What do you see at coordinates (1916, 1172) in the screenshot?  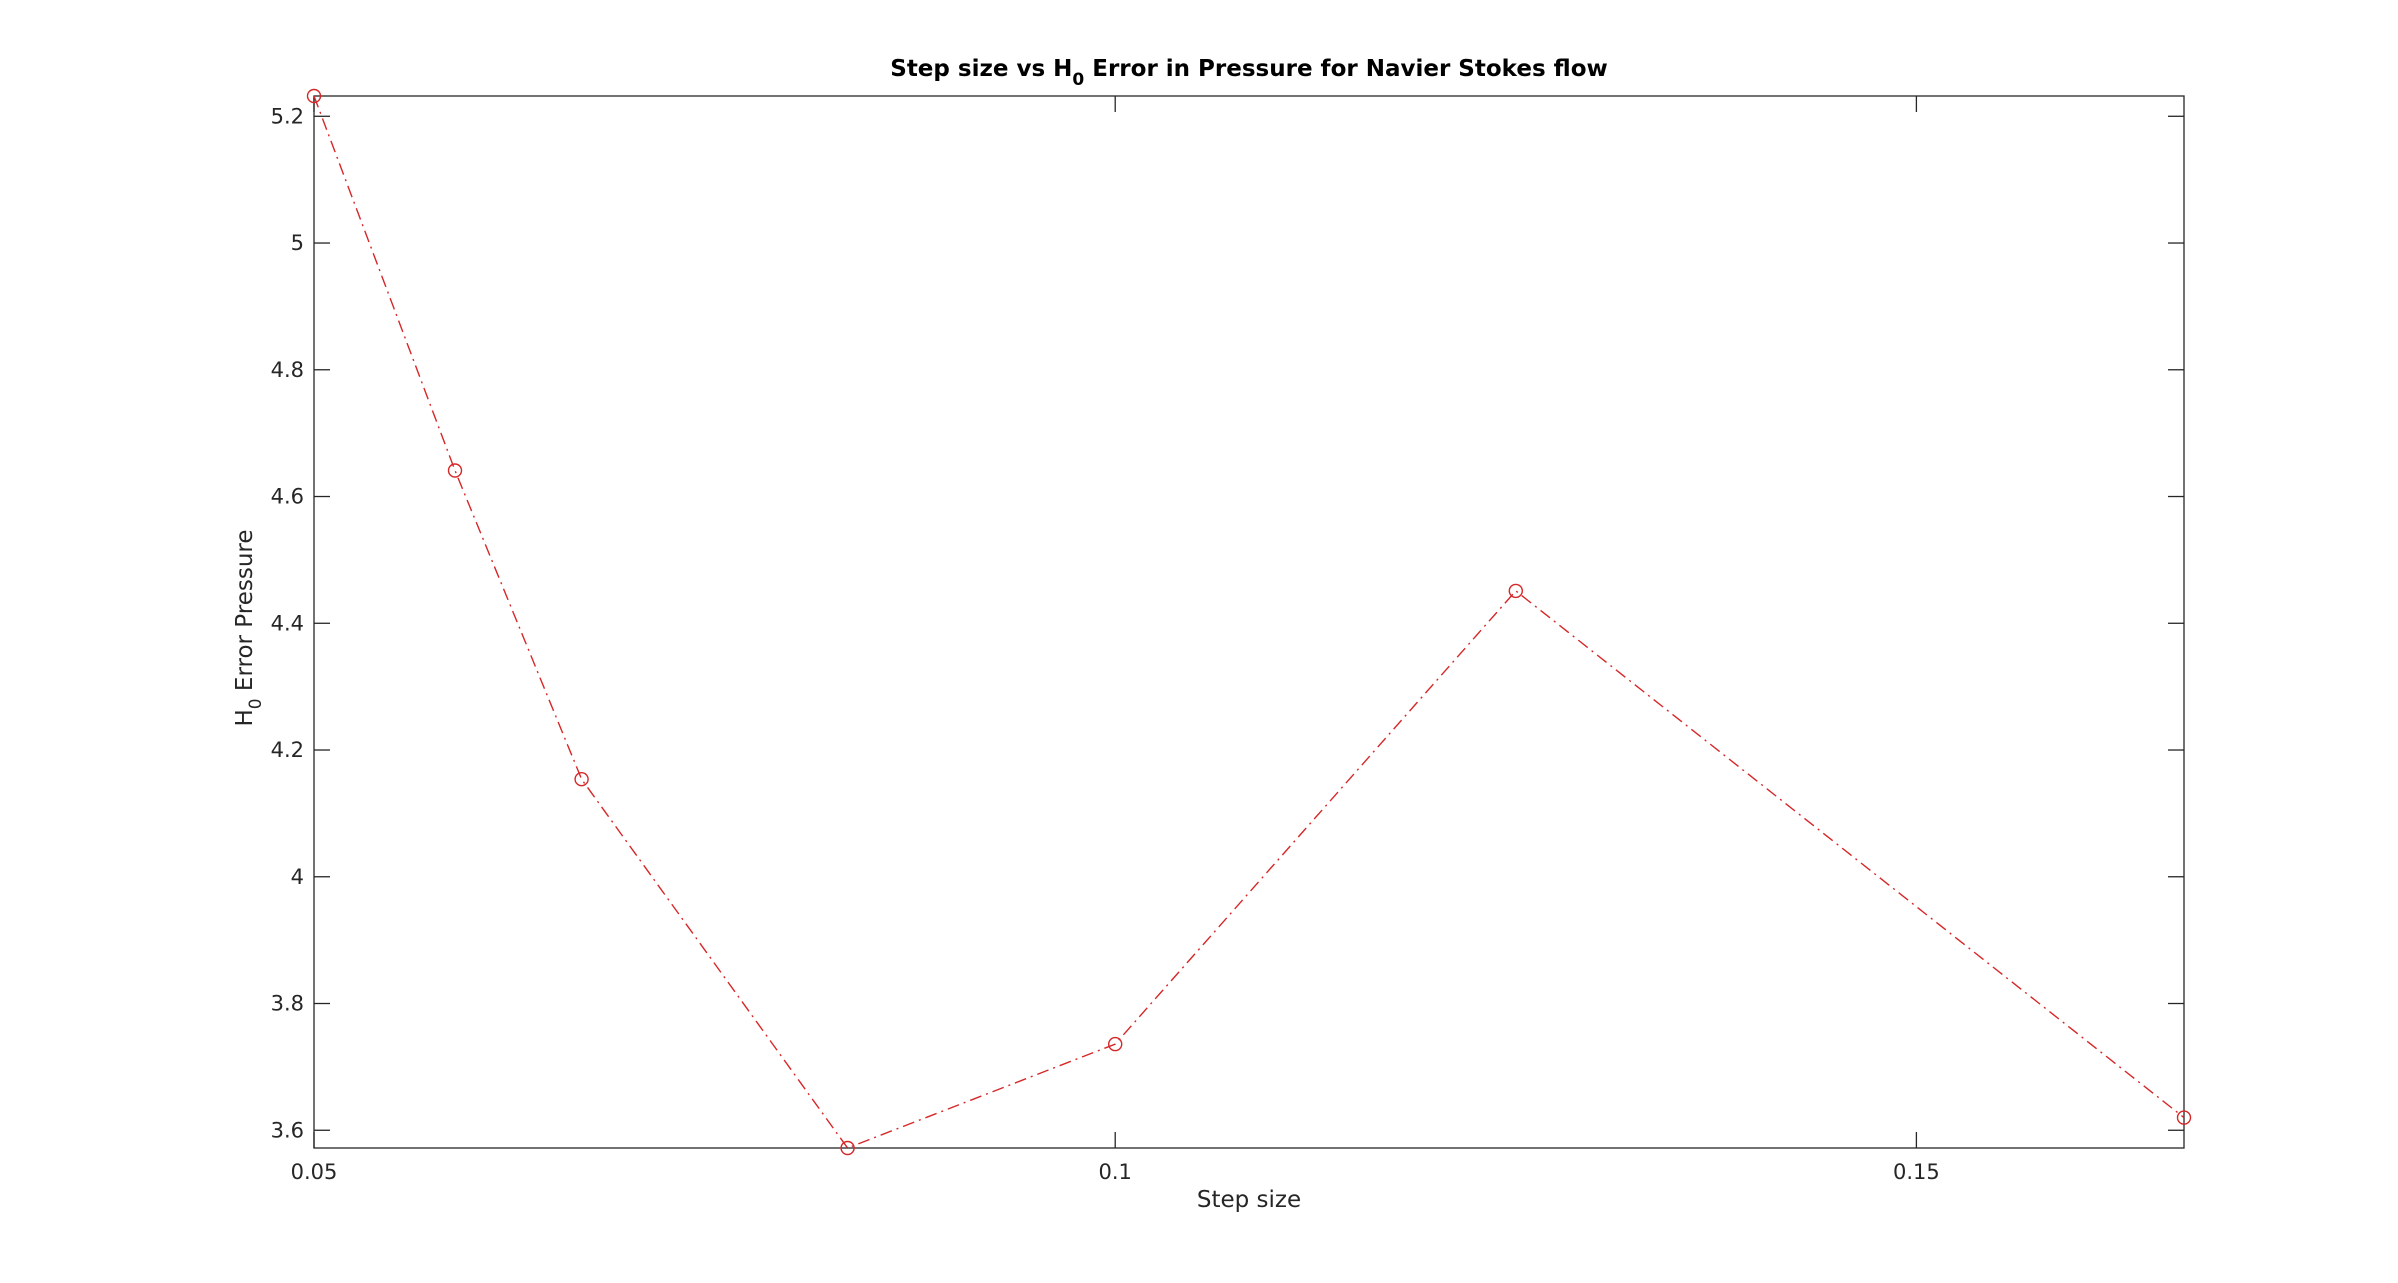 I see `x-tick-label: 0.15` at bounding box center [1916, 1172].